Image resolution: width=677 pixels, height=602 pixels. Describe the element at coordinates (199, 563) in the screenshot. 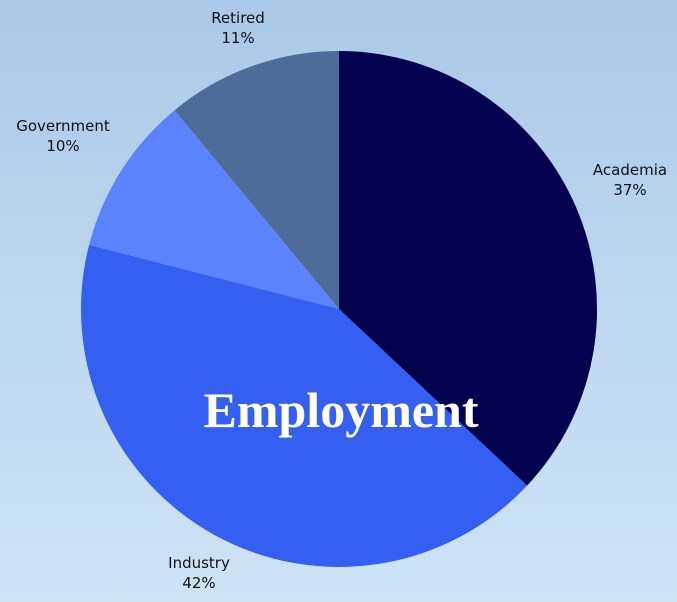

I see `slice-label-industry: Industry` at that location.